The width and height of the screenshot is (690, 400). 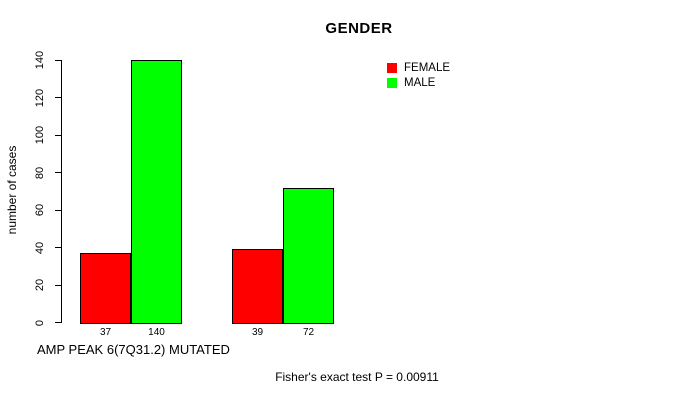 I want to click on y-tick-label: 60, so click(x=40, y=210).